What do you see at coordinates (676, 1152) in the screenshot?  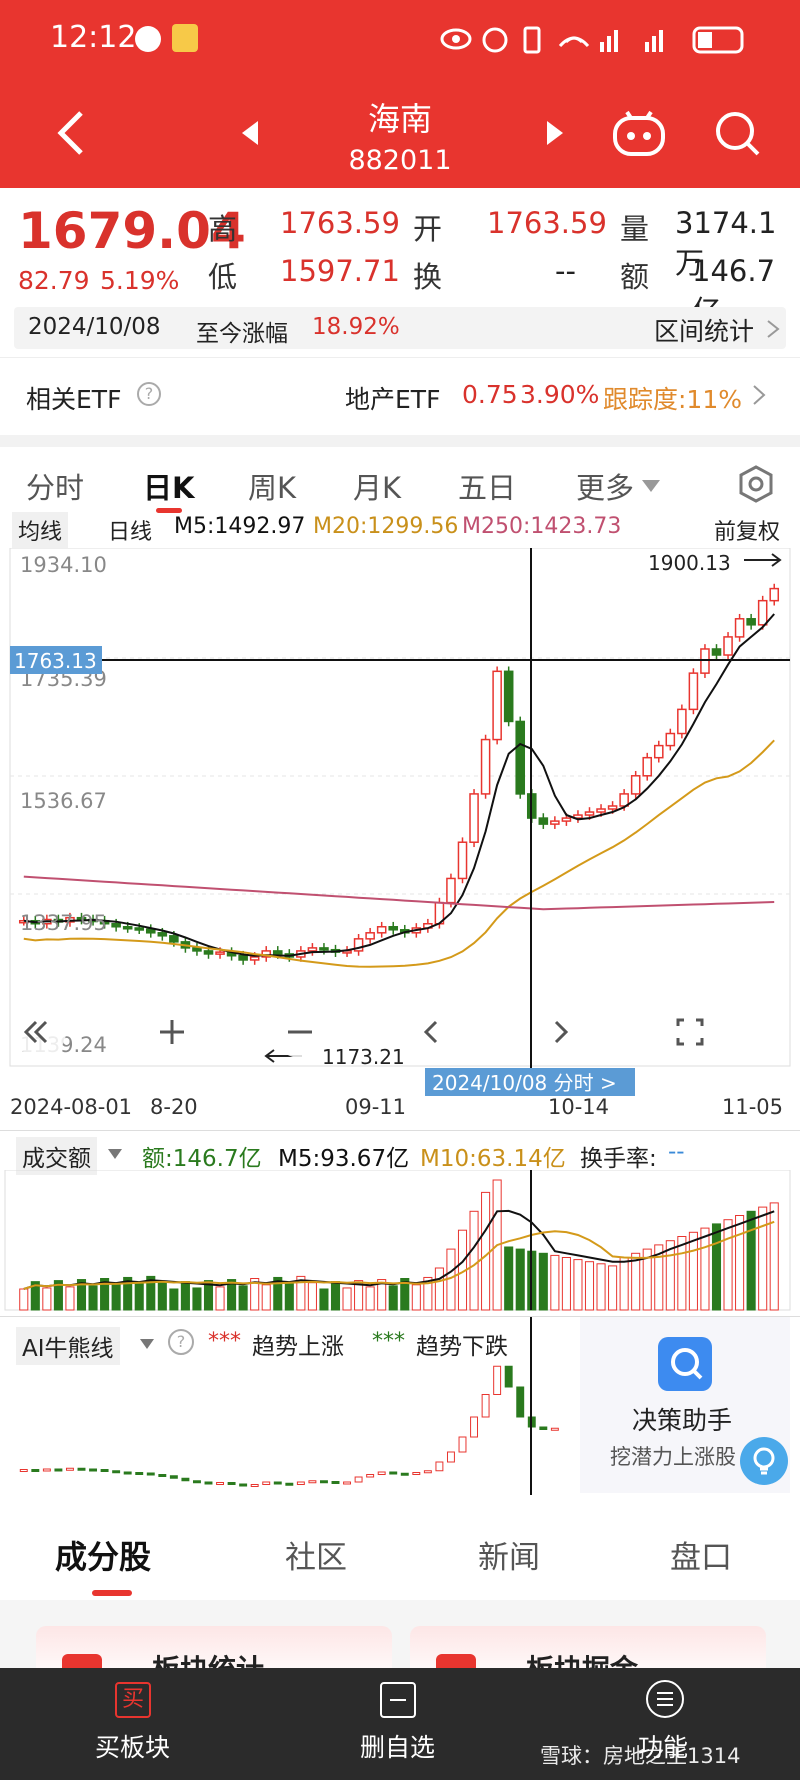 I see `turnover-rate-value: --` at bounding box center [676, 1152].